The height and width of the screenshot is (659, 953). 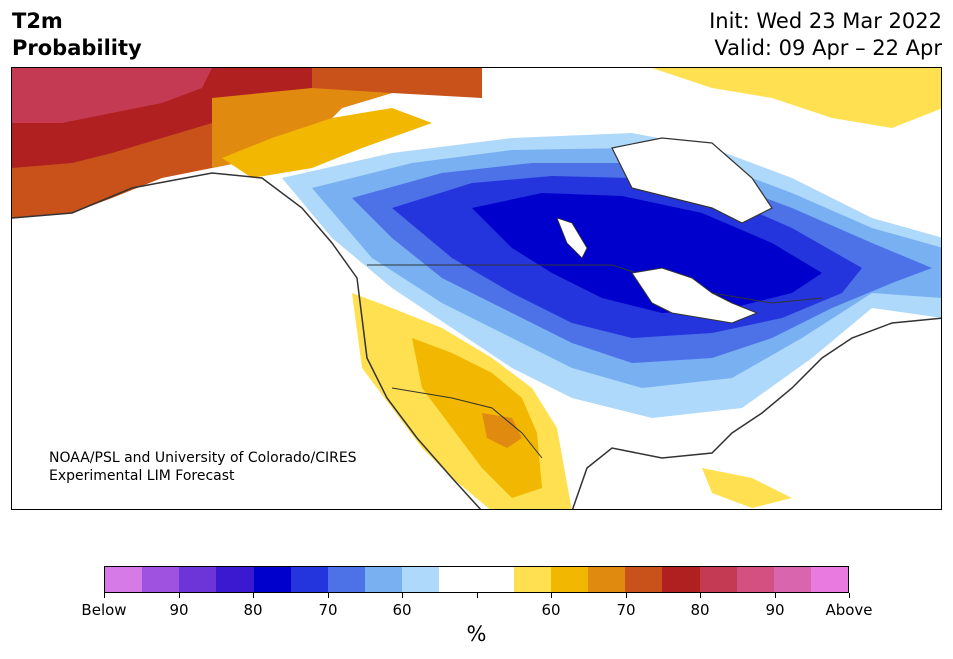 I want to click on title-left: T2m Probability, so click(x=77, y=35).